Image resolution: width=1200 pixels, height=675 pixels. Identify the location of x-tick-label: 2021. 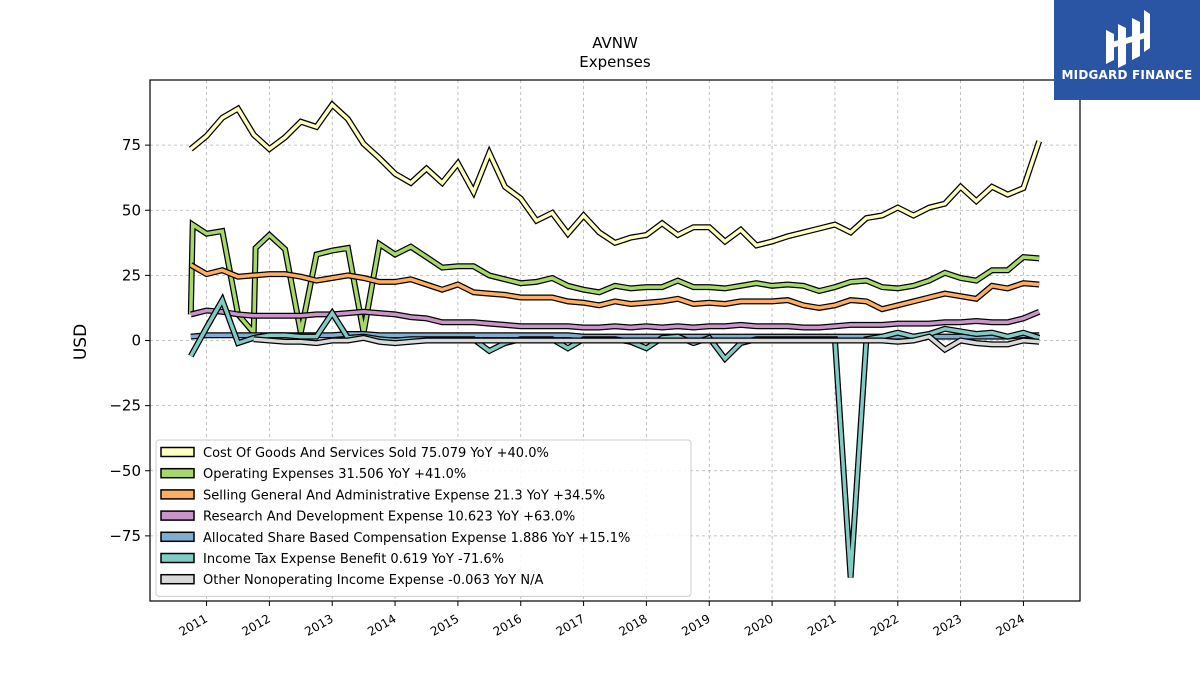
(821, 624).